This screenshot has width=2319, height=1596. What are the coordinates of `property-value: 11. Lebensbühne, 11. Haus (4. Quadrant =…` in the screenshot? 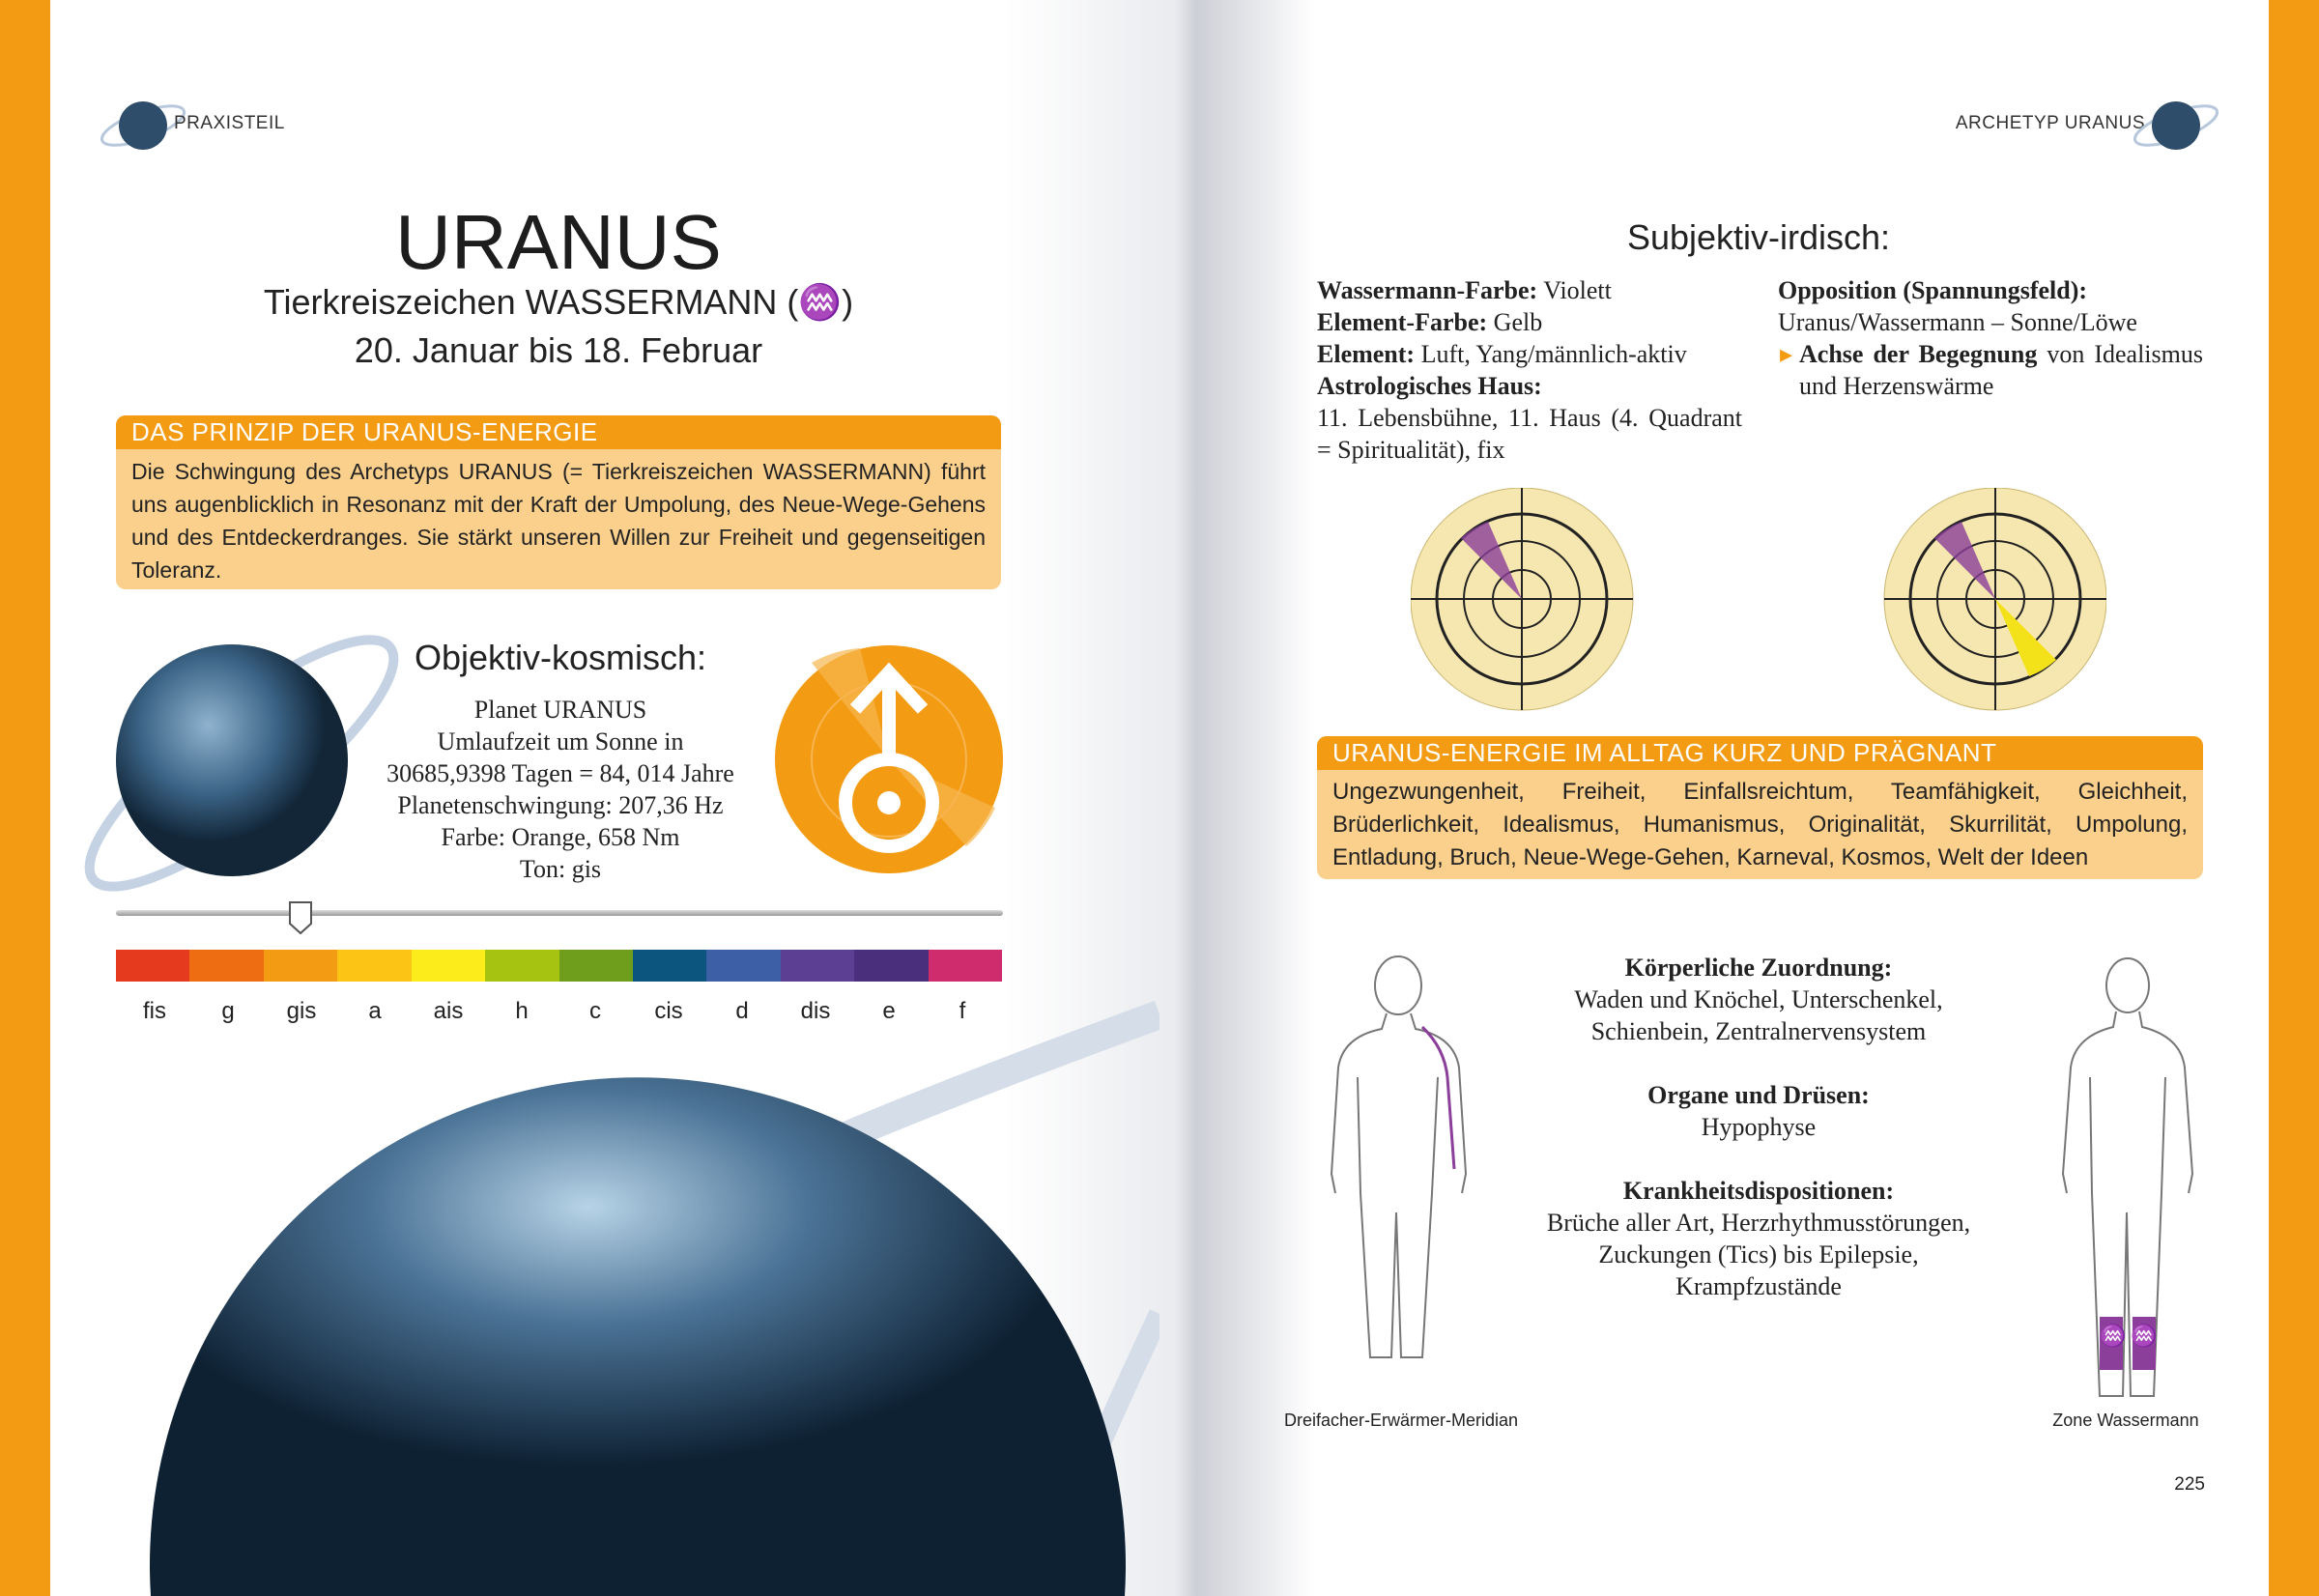 It's located at (1529, 434).